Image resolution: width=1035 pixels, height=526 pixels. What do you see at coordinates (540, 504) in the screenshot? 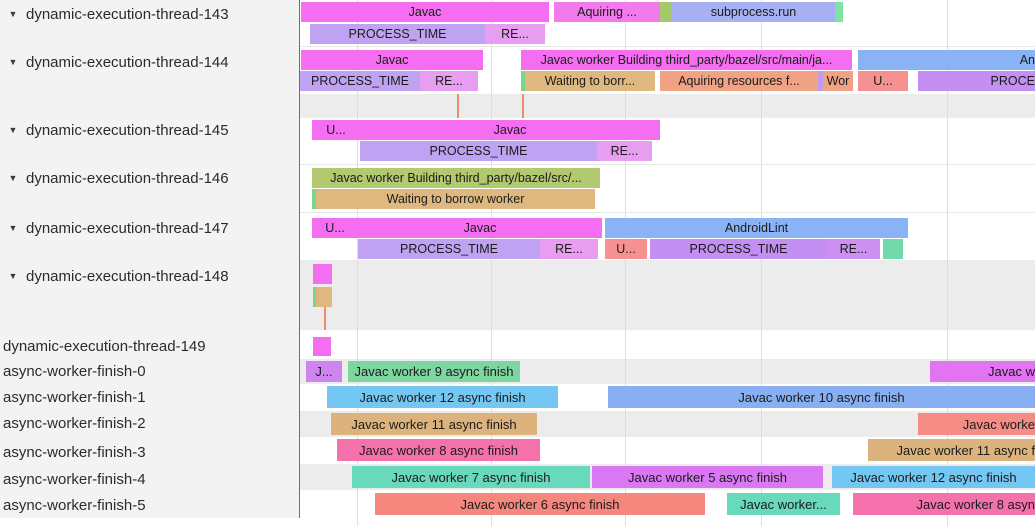
I see `trace-span-bar: Javac worker 6 async finish` at bounding box center [540, 504].